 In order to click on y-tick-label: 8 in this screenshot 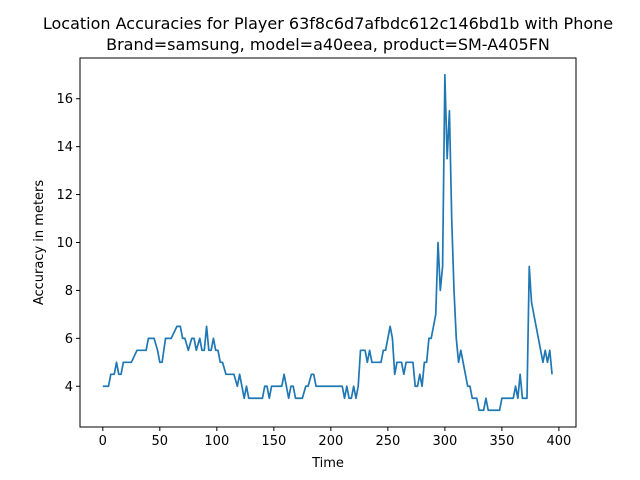, I will do `click(69, 291)`.